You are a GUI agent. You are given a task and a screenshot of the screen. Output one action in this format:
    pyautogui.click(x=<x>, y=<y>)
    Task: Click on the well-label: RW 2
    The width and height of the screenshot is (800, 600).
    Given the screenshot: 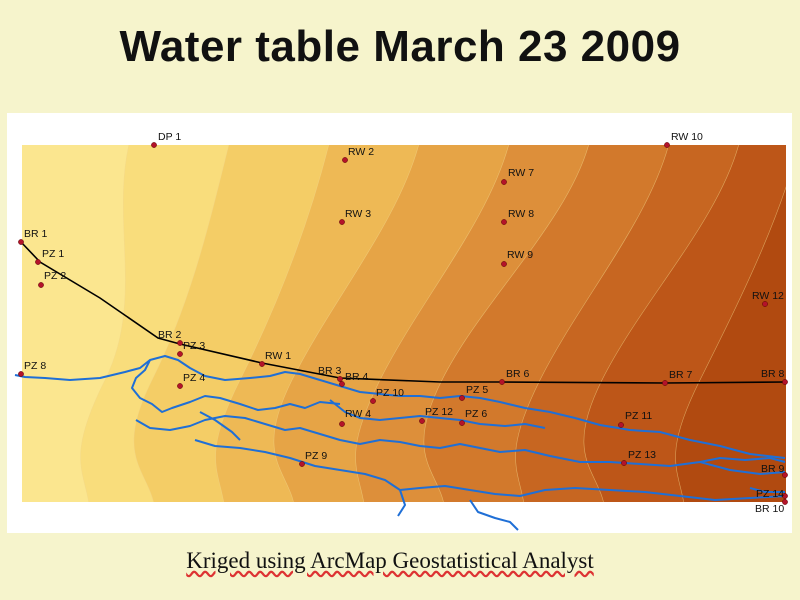 What is the action you would take?
    pyautogui.click(x=361, y=152)
    